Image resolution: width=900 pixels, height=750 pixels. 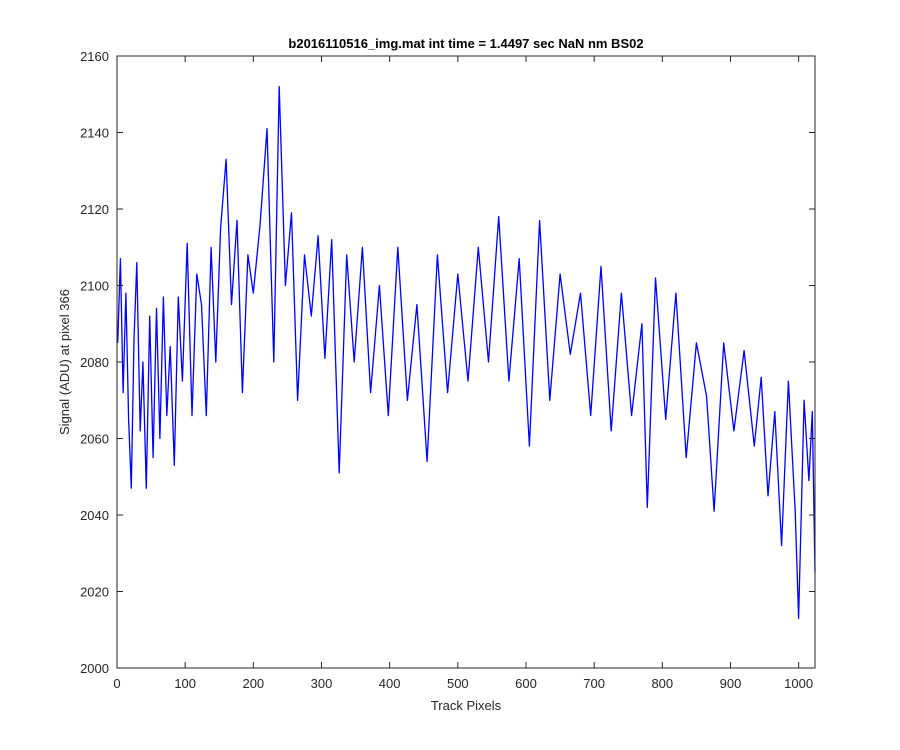 What do you see at coordinates (322, 683) in the screenshot?
I see `x-tick-label: 300` at bounding box center [322, 683].